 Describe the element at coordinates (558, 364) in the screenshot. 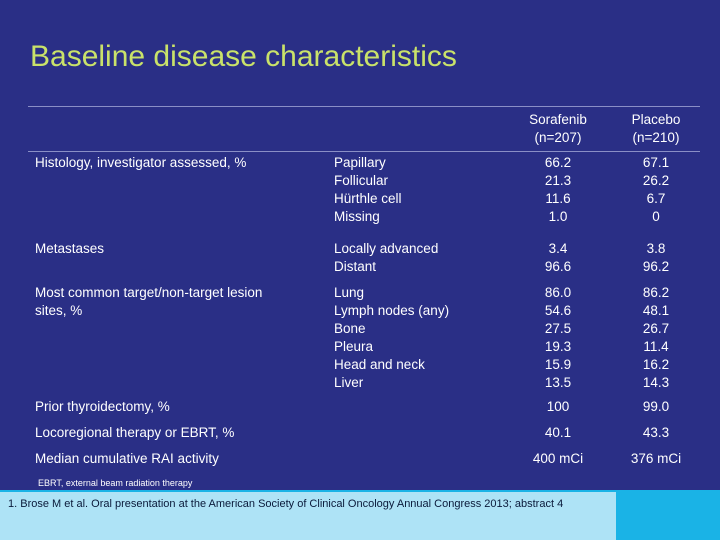

I see `row-sorafenib-values-line: 15.9` at that location.